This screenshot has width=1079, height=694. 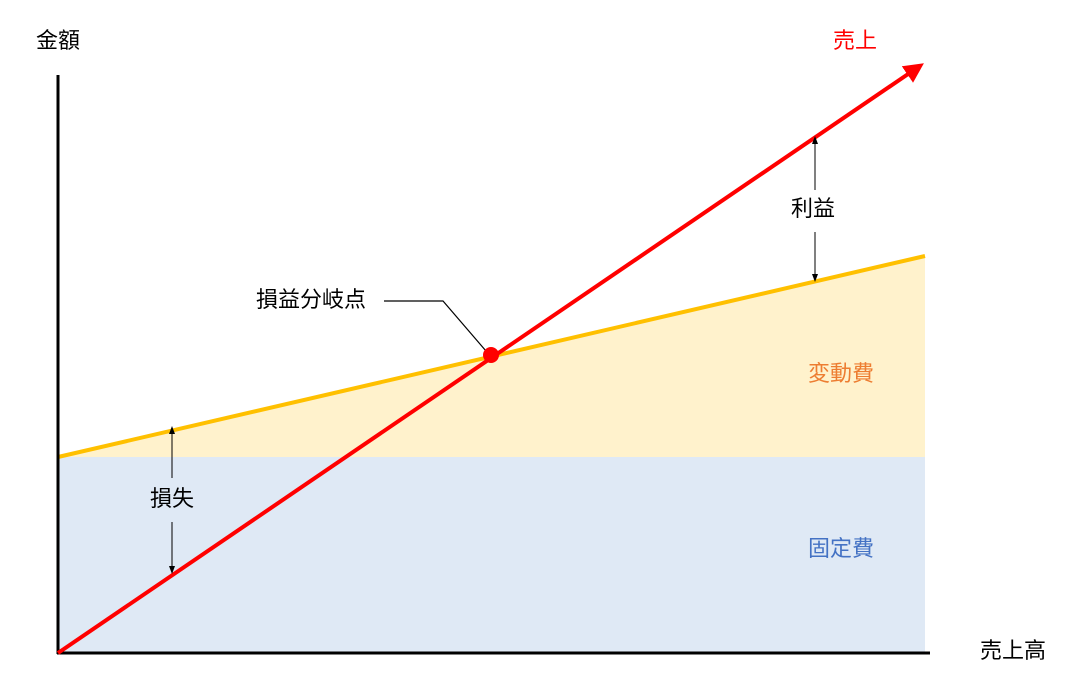 What do you see at coordinates (855, 41) in the screenshot?
I see `sales-label: 売上` at bounding box center [855, 41].